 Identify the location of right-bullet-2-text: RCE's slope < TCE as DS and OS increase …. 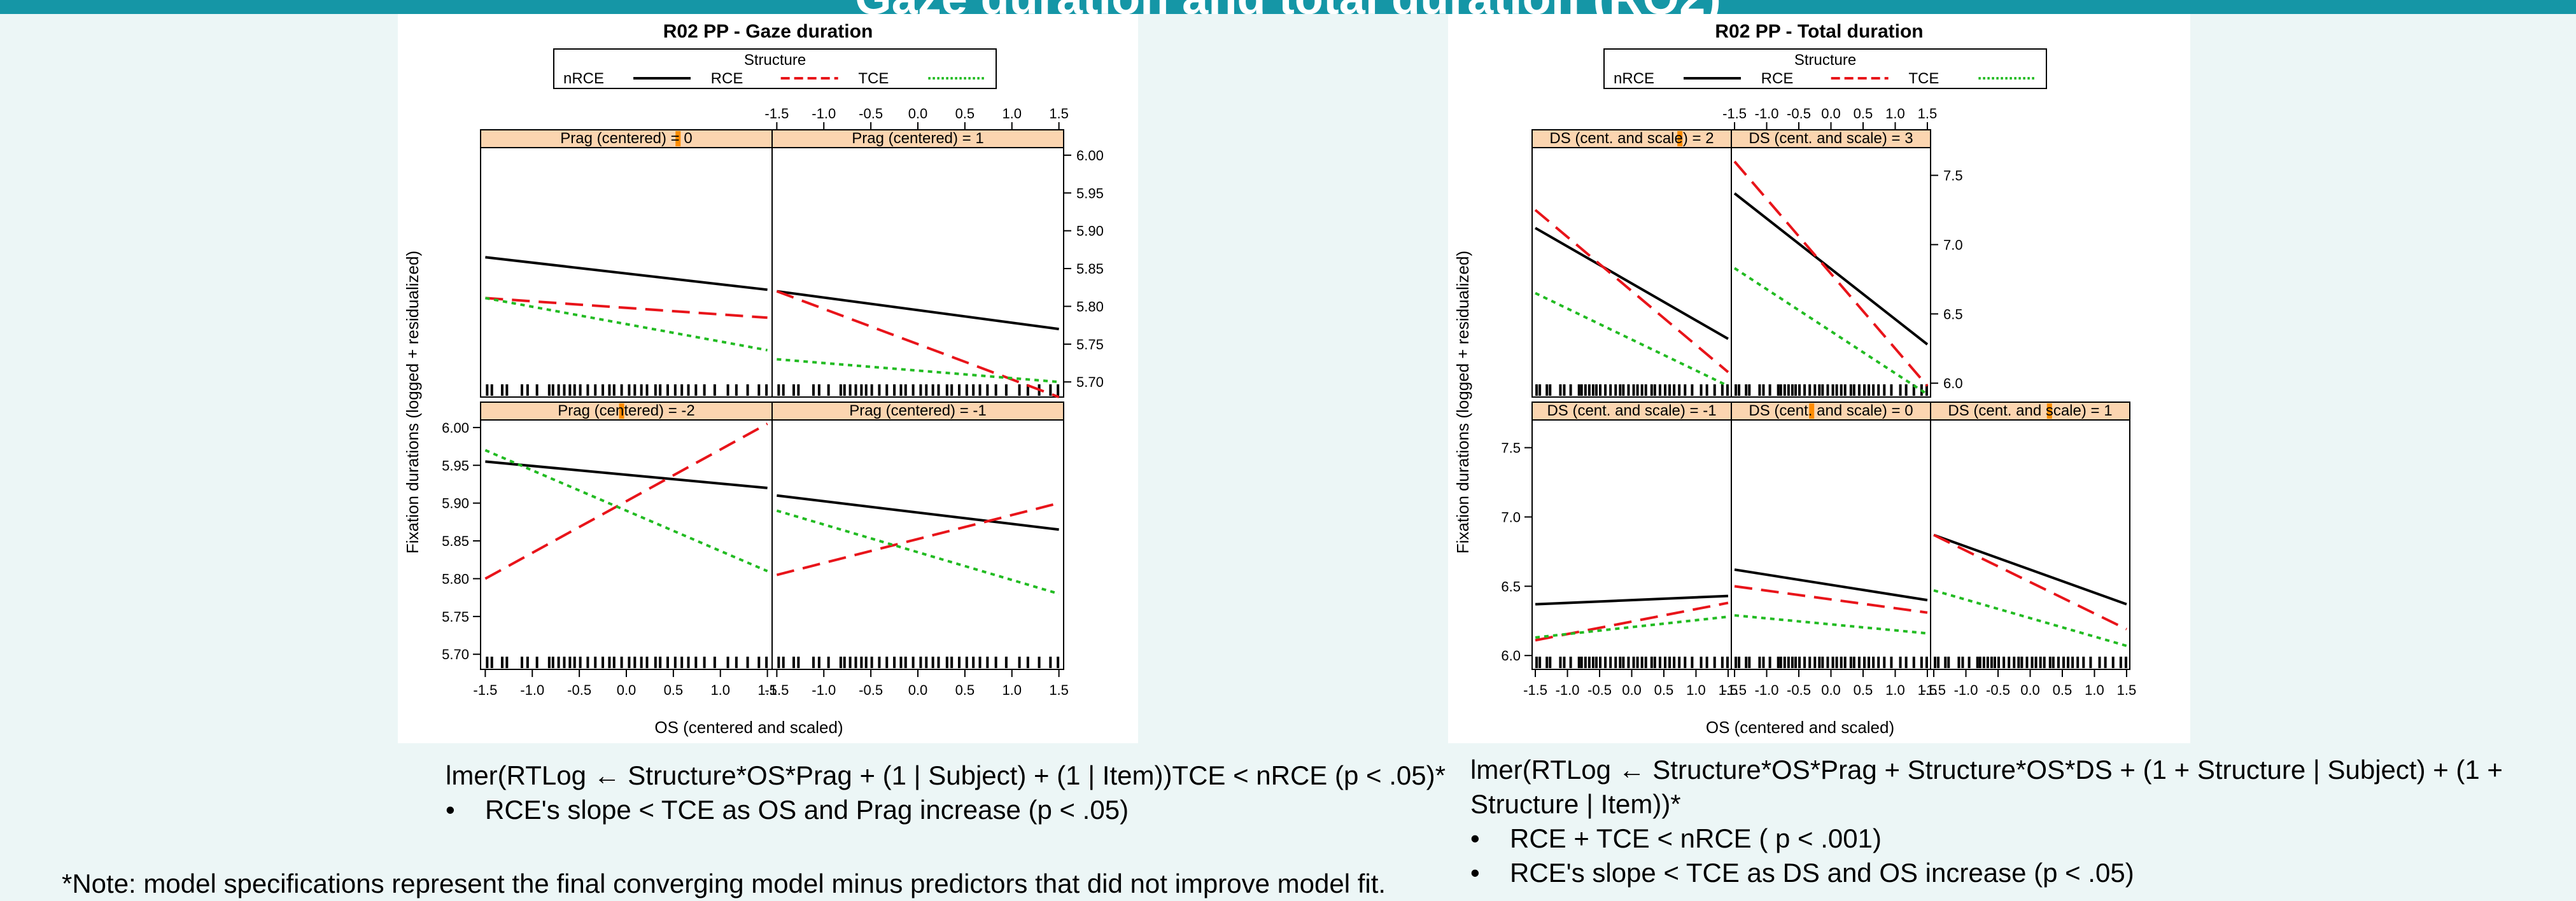
(1822, 873).